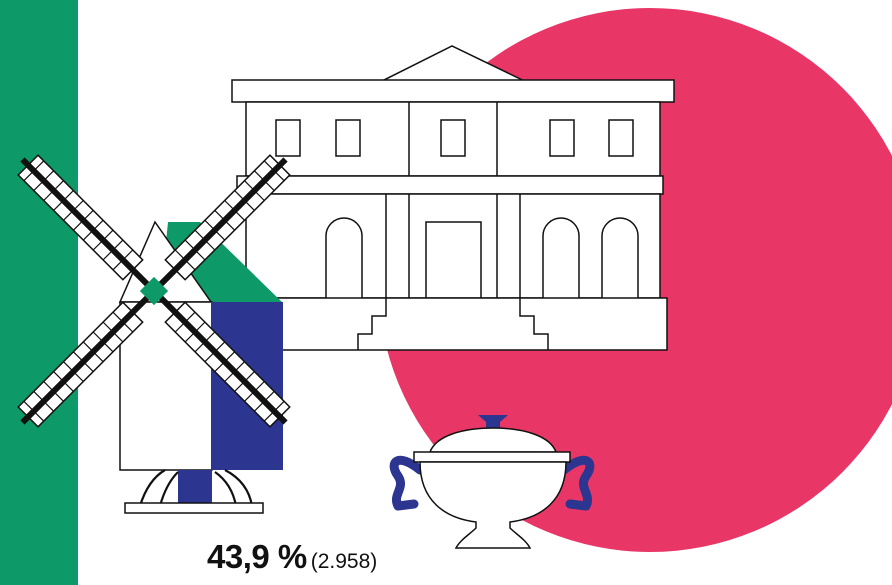 The image size is (892, 585). I want to click on green-band, so click(39, 292).